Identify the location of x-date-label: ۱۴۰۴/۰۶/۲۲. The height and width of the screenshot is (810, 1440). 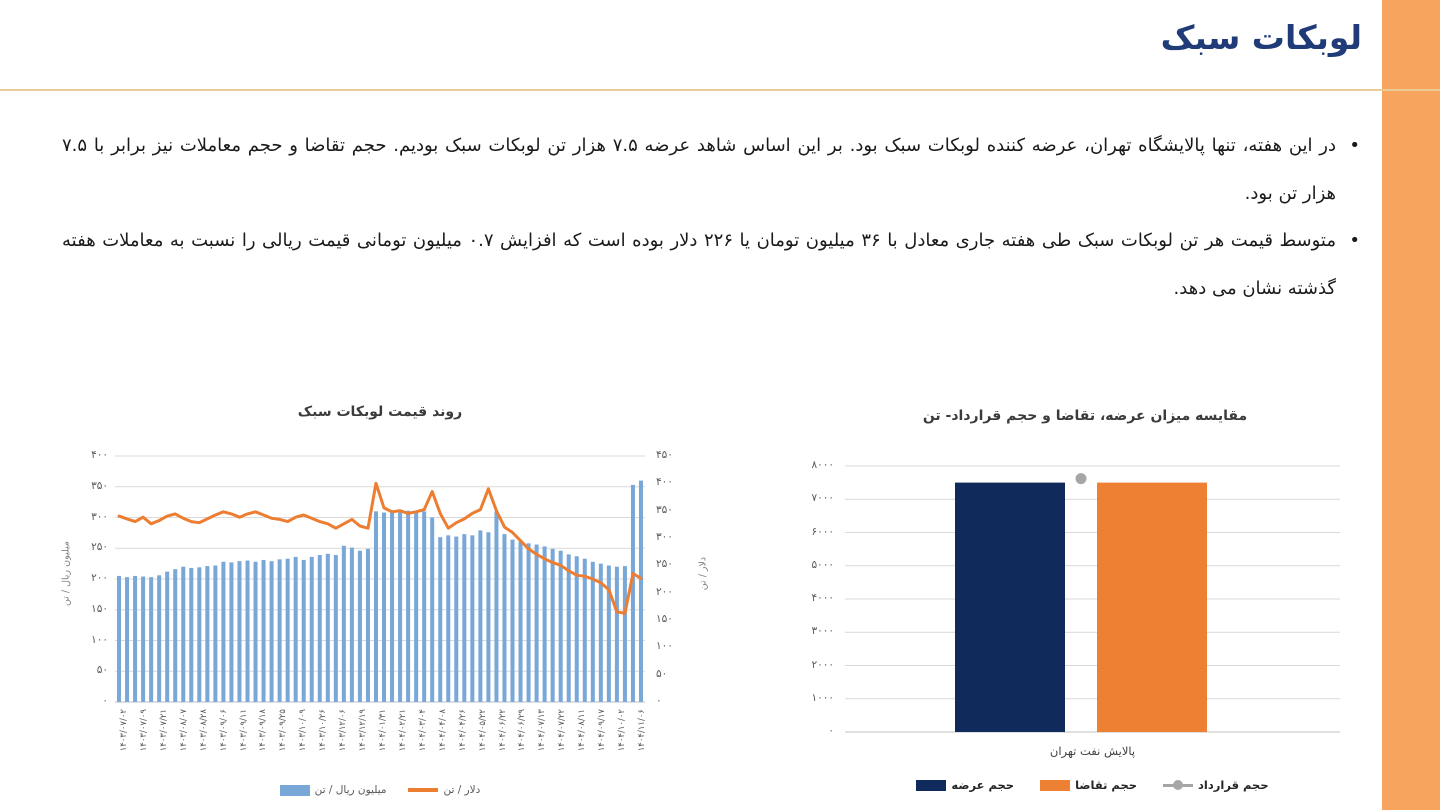
(502, 730).